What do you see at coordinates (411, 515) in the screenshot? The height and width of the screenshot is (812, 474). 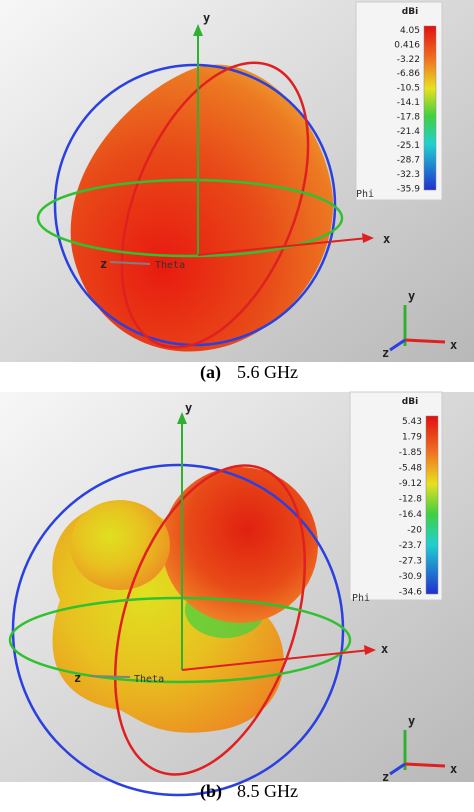 I see `colorbar-label: -16.4` at bounding box center [411, 515].